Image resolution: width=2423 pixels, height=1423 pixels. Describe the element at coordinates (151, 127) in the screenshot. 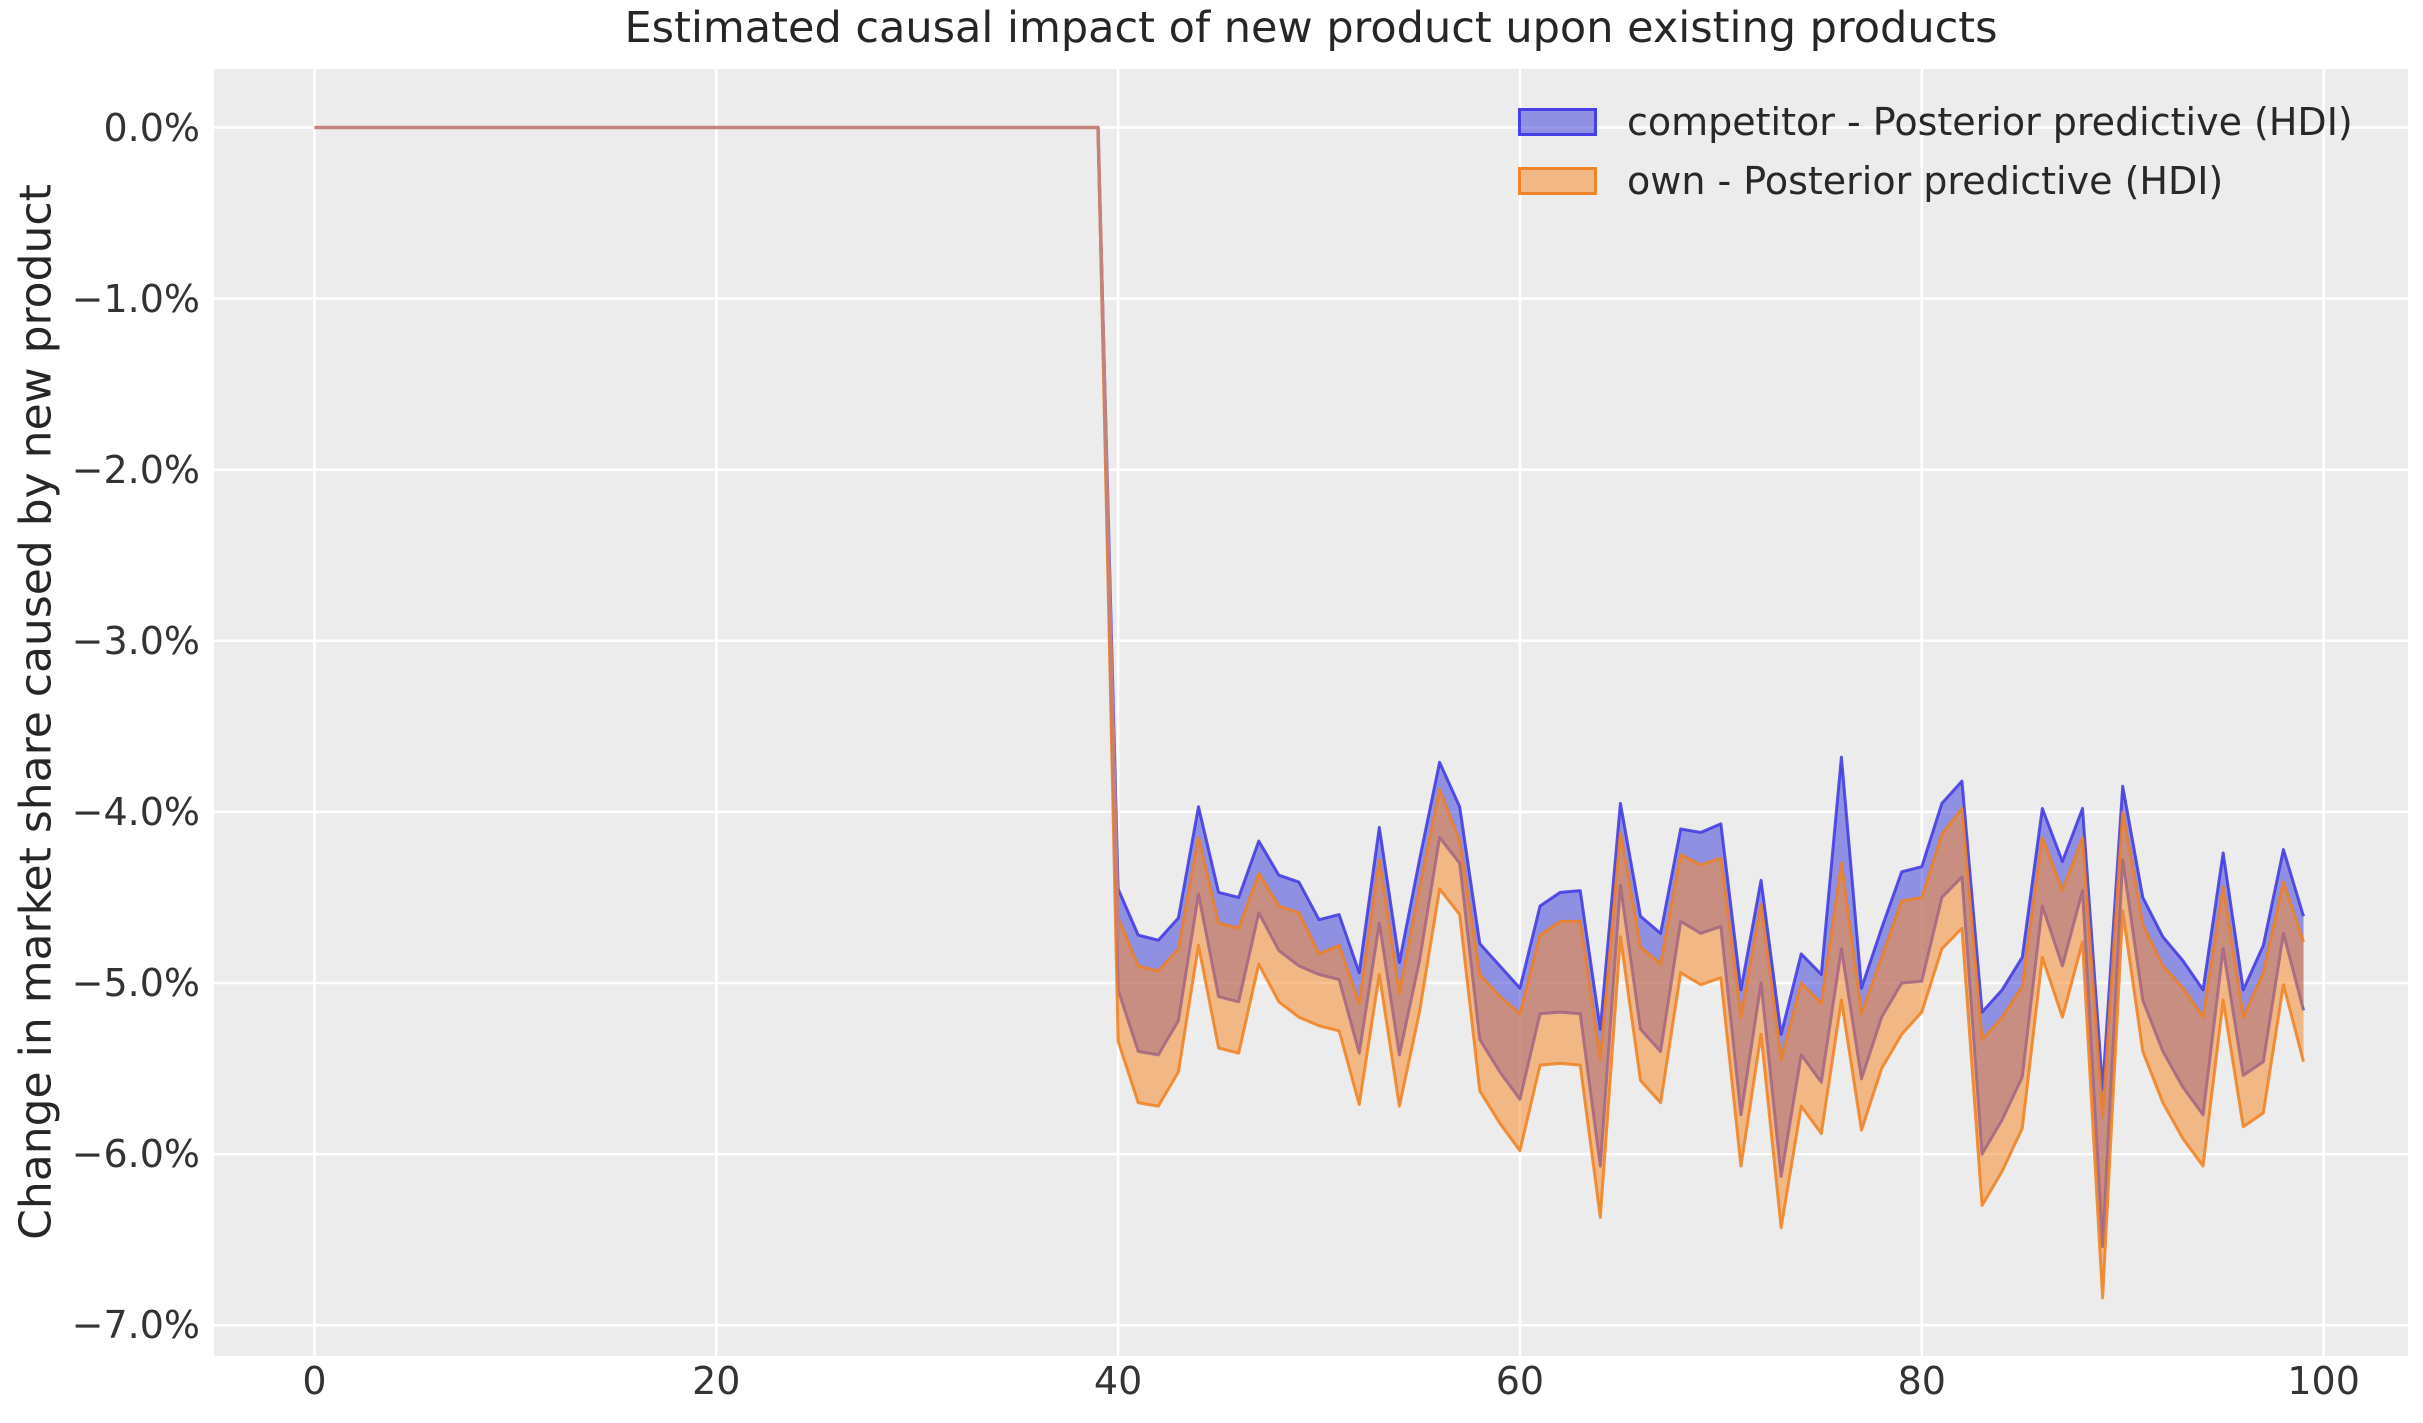

I see `y-tick-label: 0.0%` at that location.